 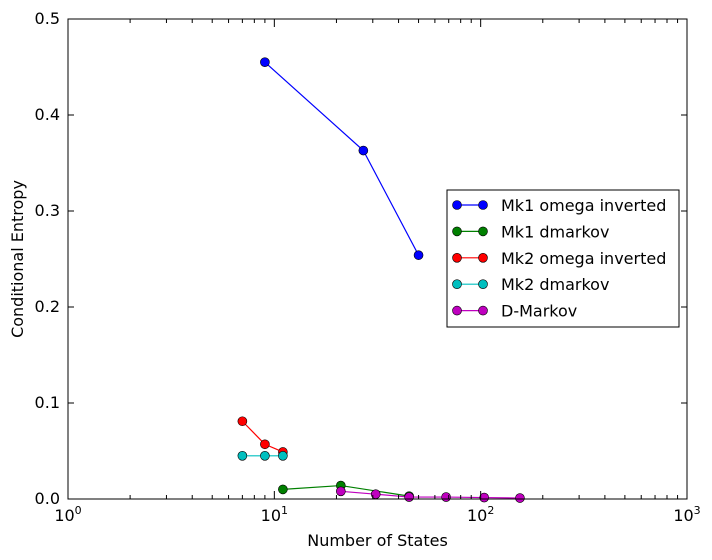 What do you see at coordinates (555, 231) in the screenshot?
I see `legend-label: Mk1 dmarkov` at bounding box center [555, 231].